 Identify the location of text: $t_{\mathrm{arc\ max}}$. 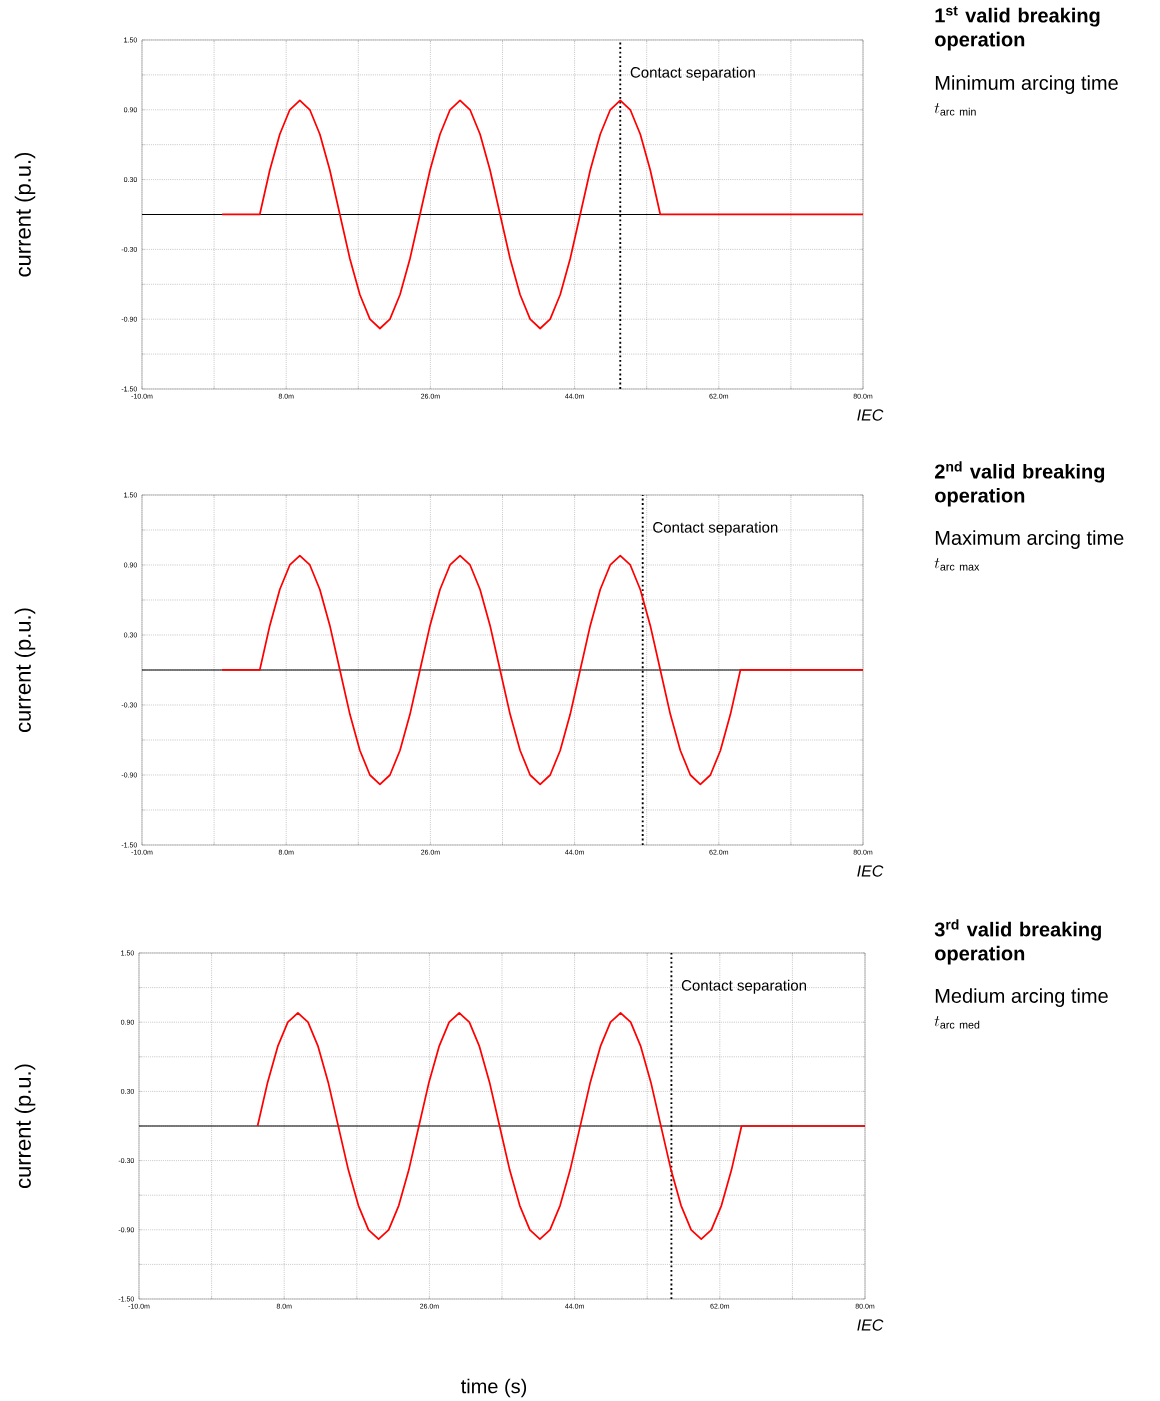
(957, 564).